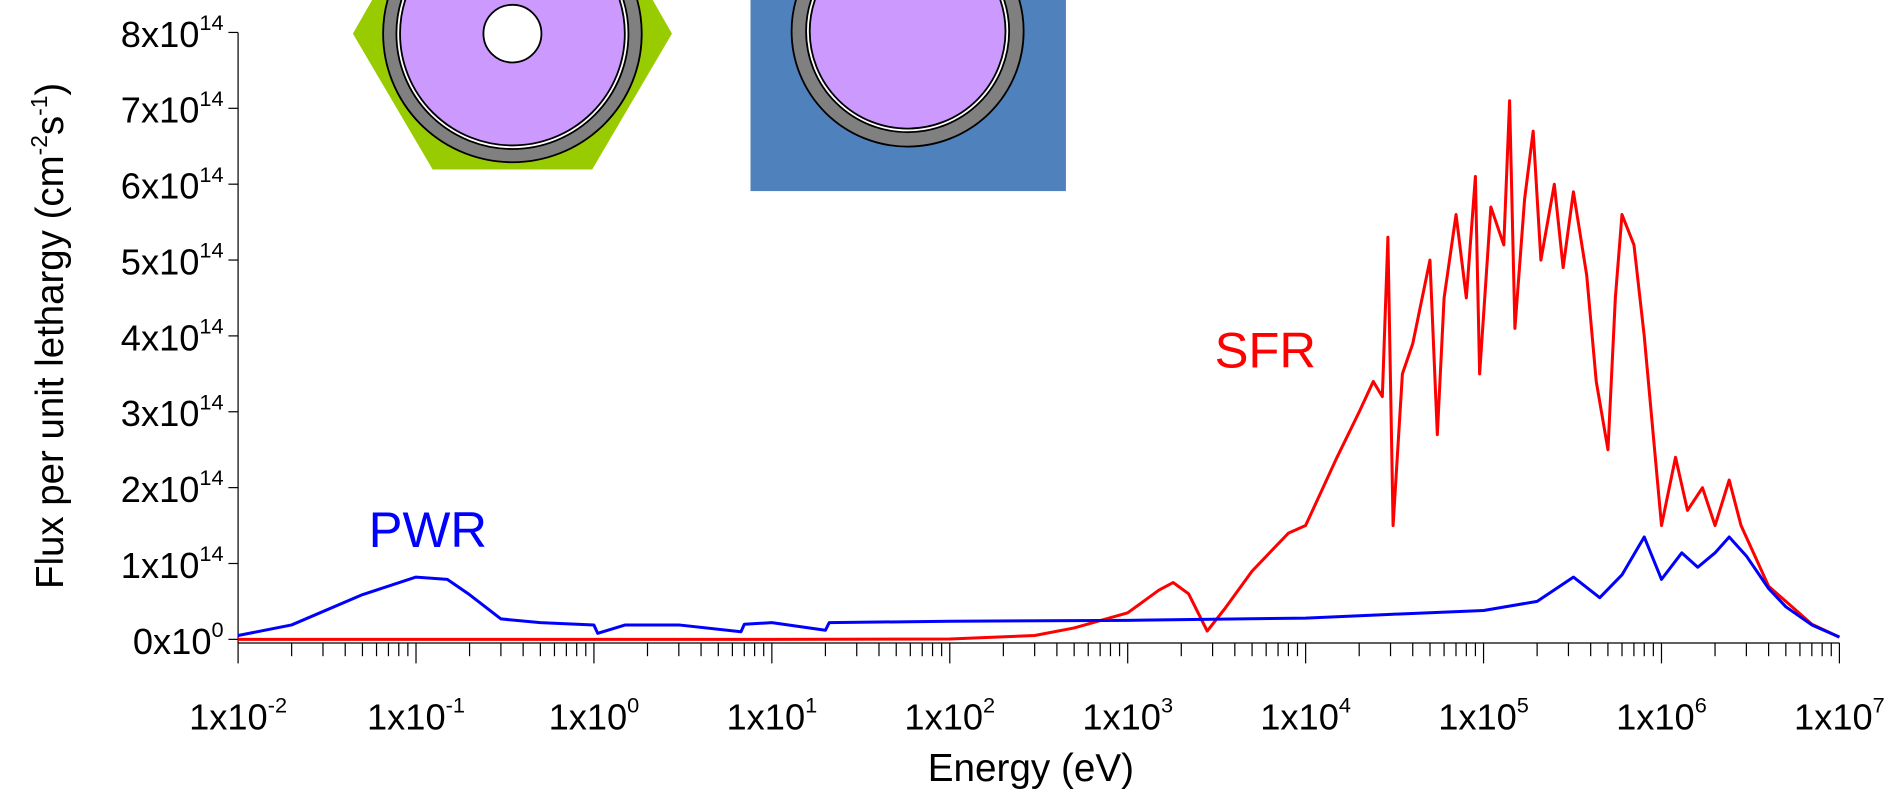  I want to click on y-tick-label: 2x10¹⁴, so click(172, 487).